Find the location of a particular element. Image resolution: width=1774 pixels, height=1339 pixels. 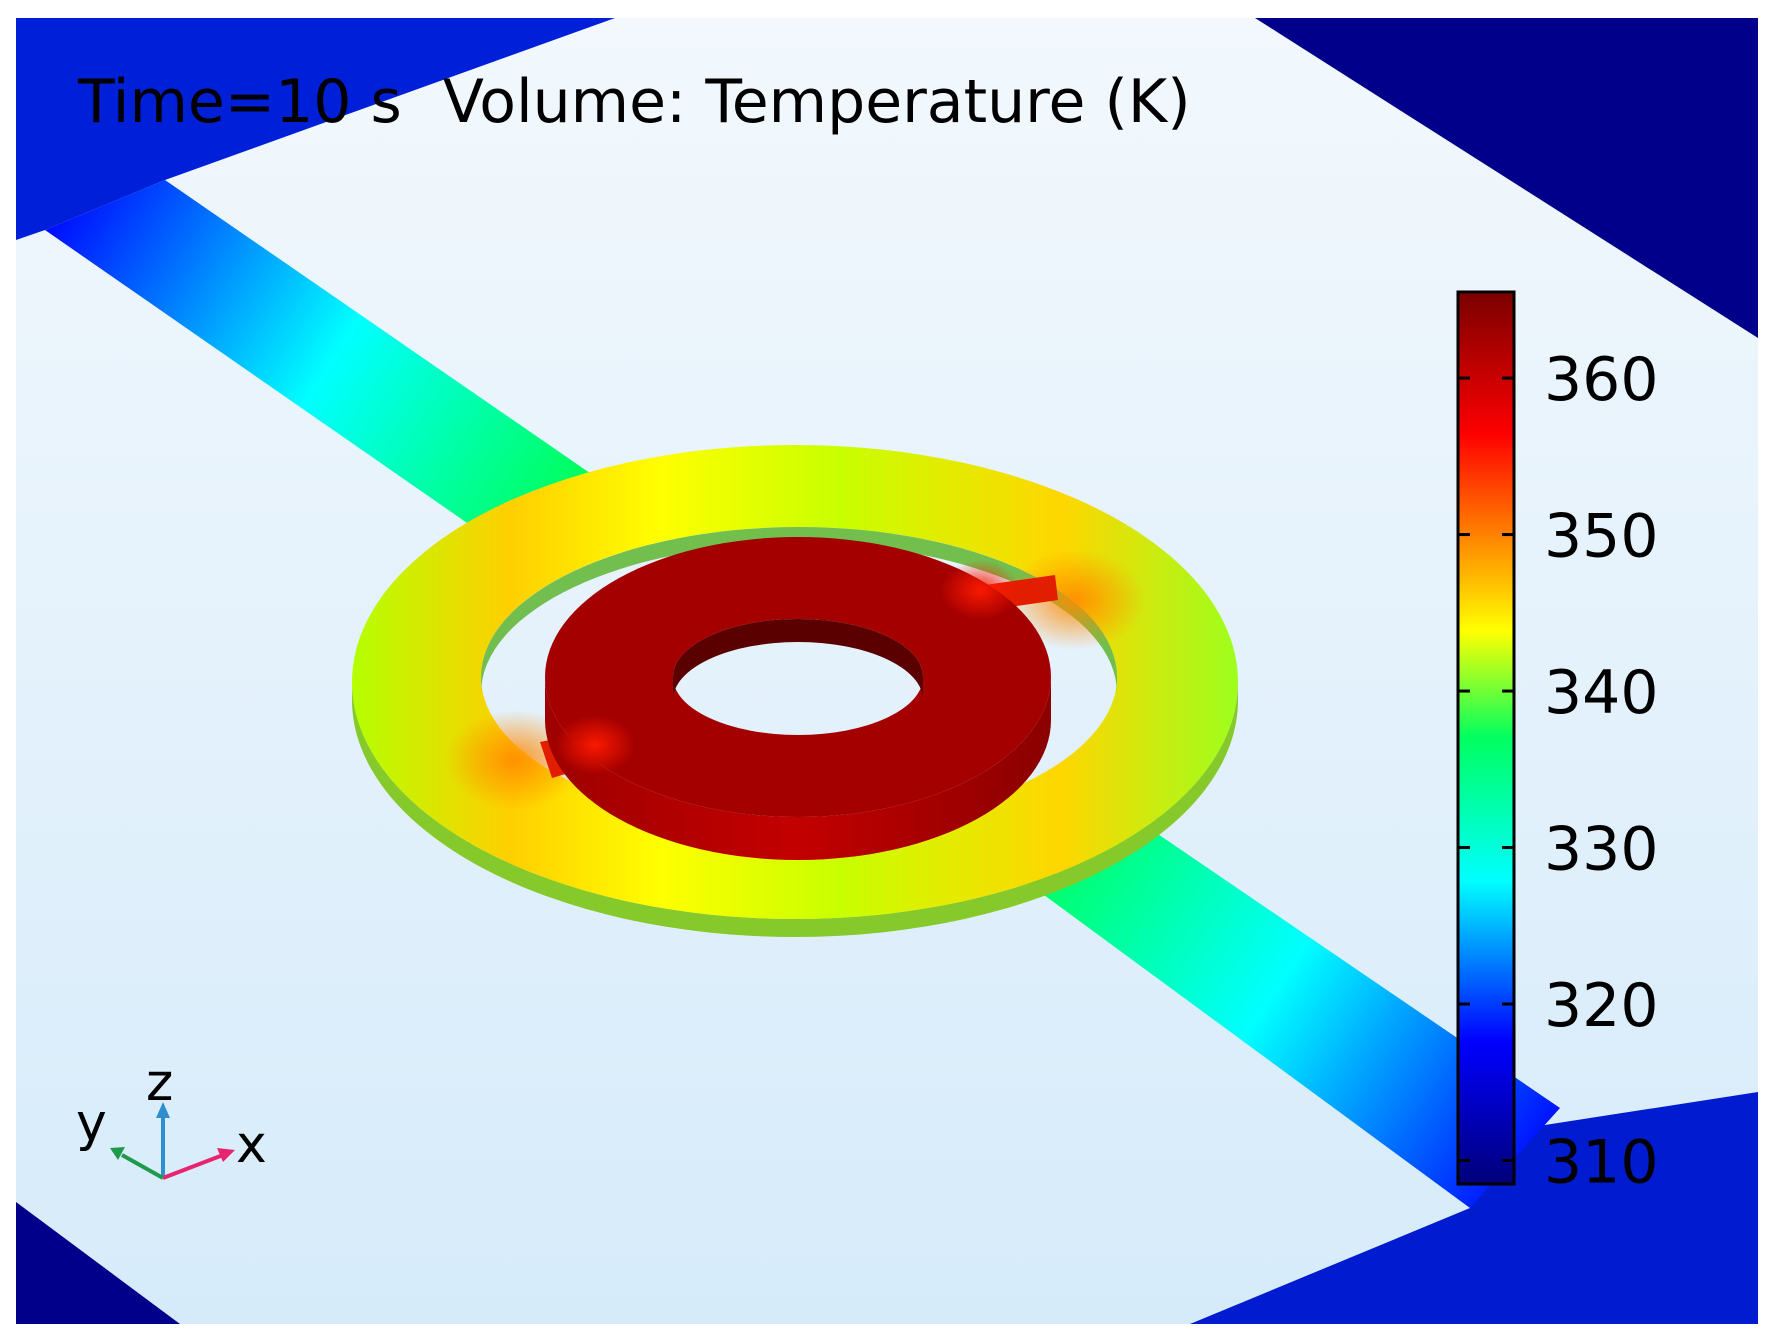

z-axis-label: z is located at coordinates (159, 1083).